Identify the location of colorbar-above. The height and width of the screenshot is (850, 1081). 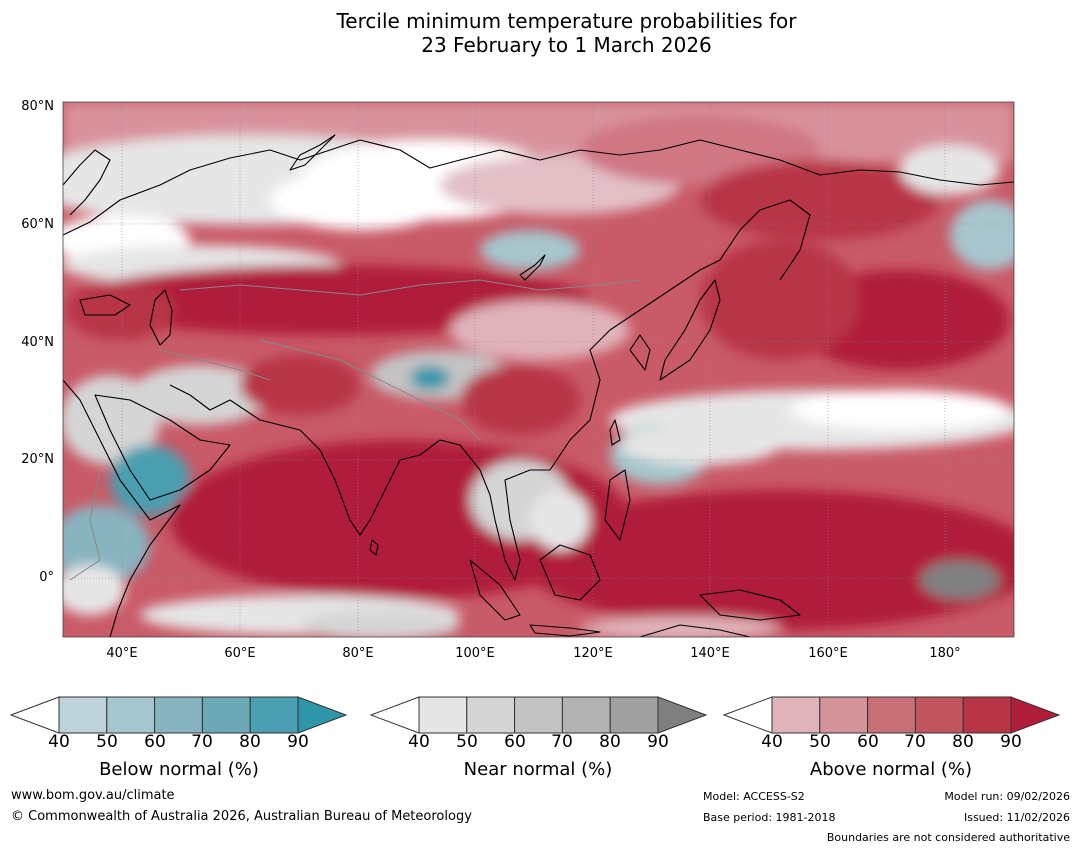
(891, 715).